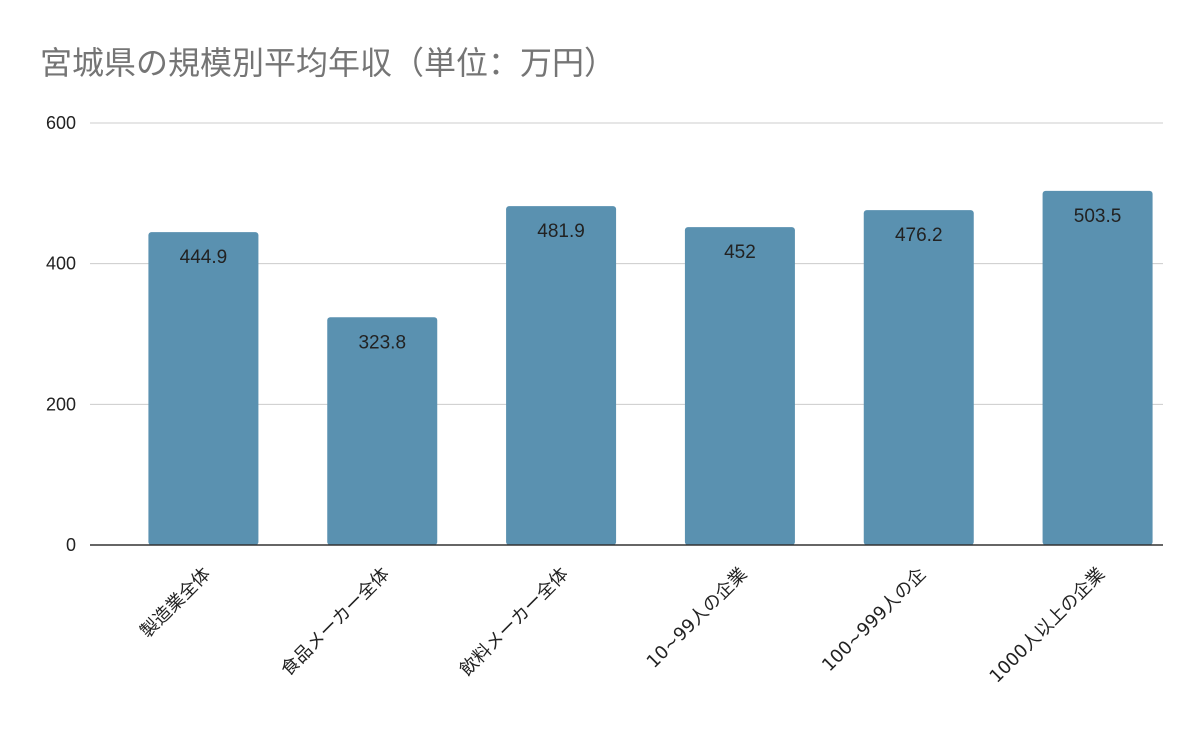 The height and width of the screenshot is (742, 1200). Describe the element at coordinates (335, 622) in the screenshot. I see `x-tick-label: 食品メーカー全体` at that location.